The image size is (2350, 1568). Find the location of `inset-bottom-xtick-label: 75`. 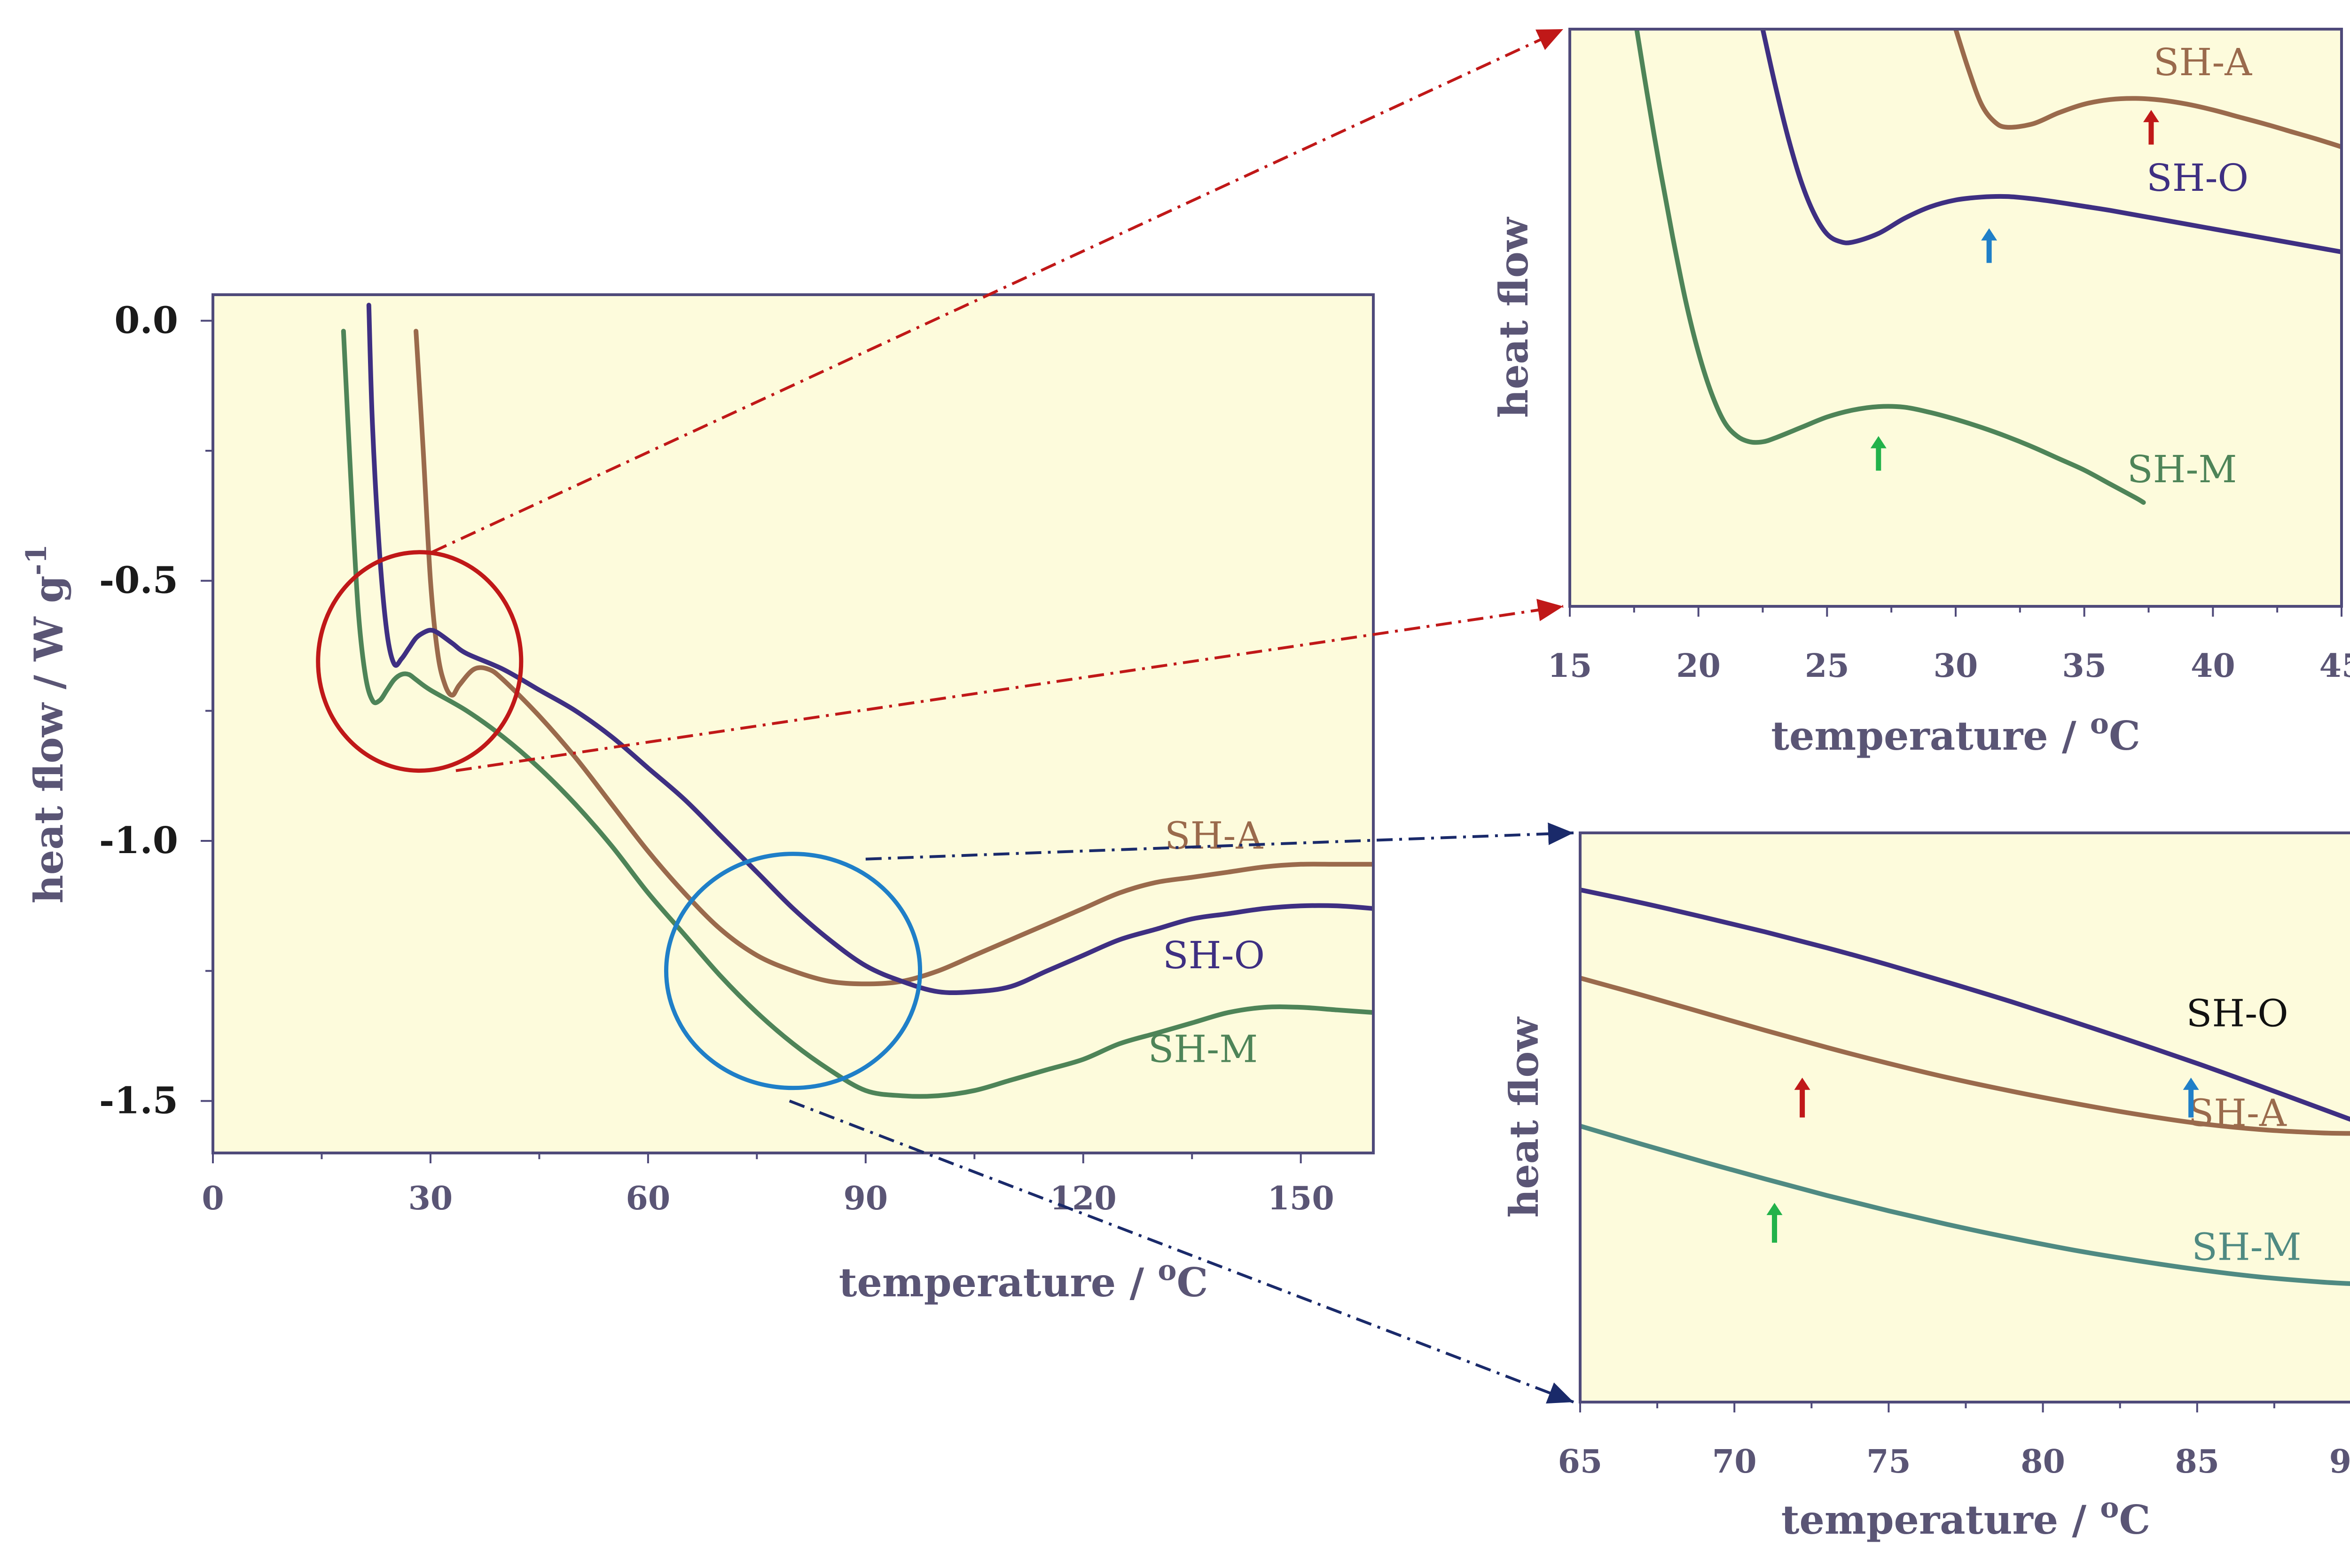

inset-bottom-xtick-label: 75 is located at coordinates (1888, 1462).